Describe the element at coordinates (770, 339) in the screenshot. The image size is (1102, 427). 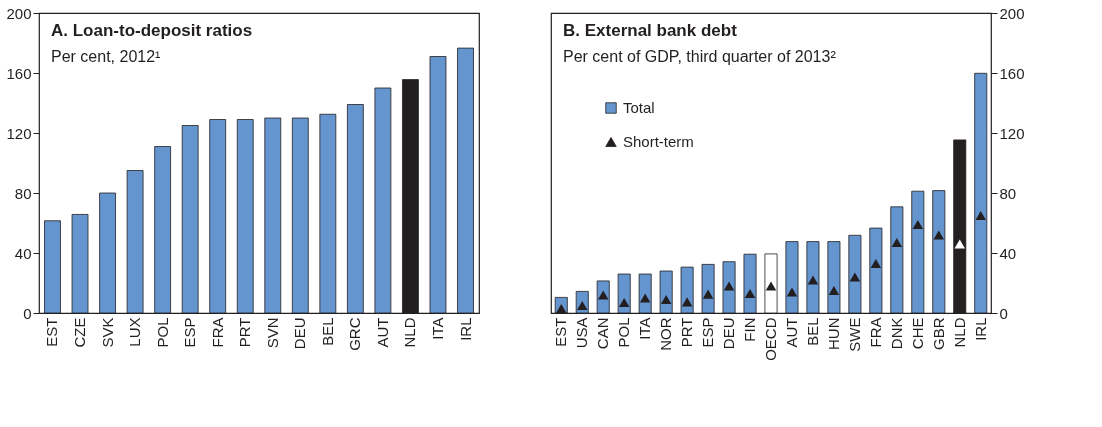
I see `x-tick-label: OECD` at that location.